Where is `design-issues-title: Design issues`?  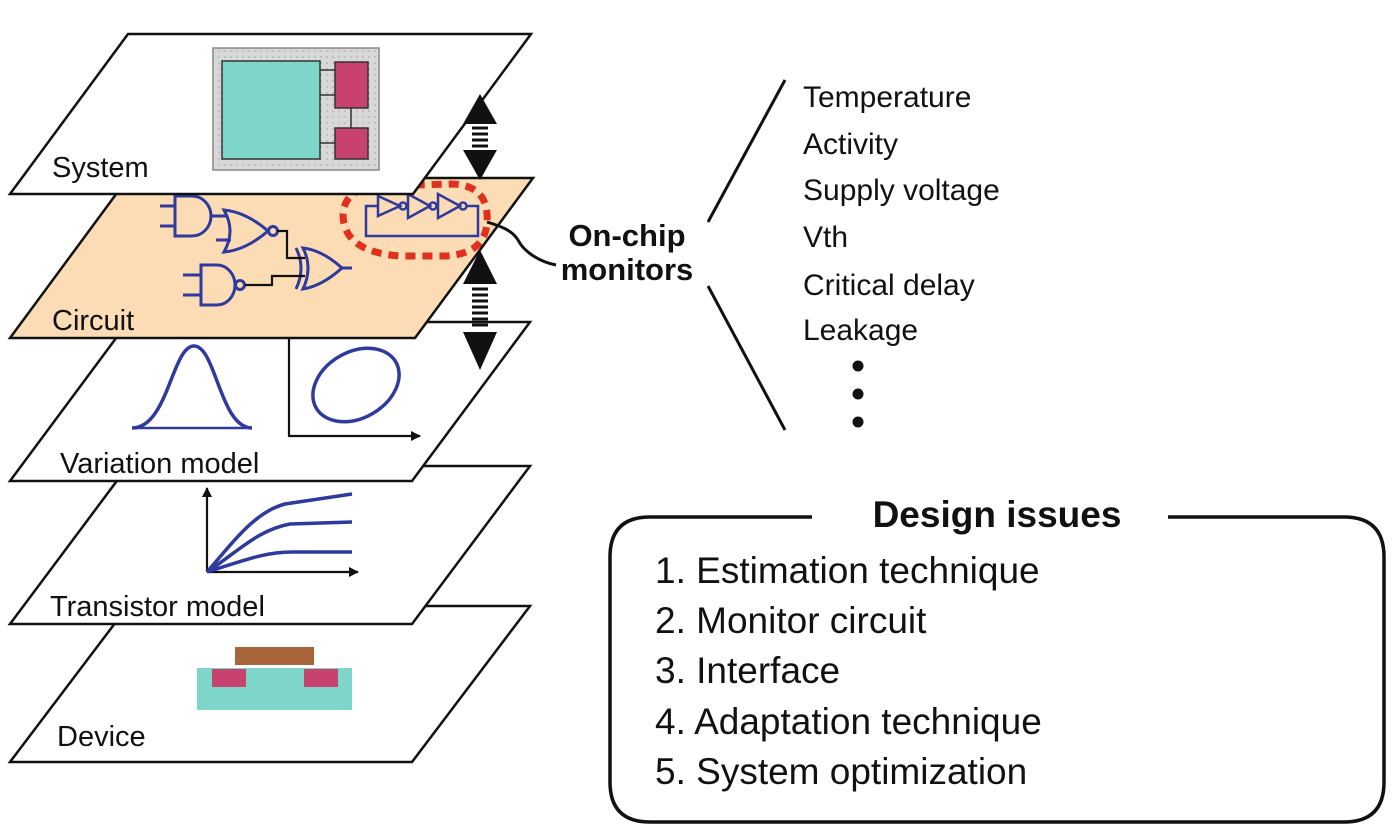 design-issues-title: Design issues is located at coordinates (997, 514).